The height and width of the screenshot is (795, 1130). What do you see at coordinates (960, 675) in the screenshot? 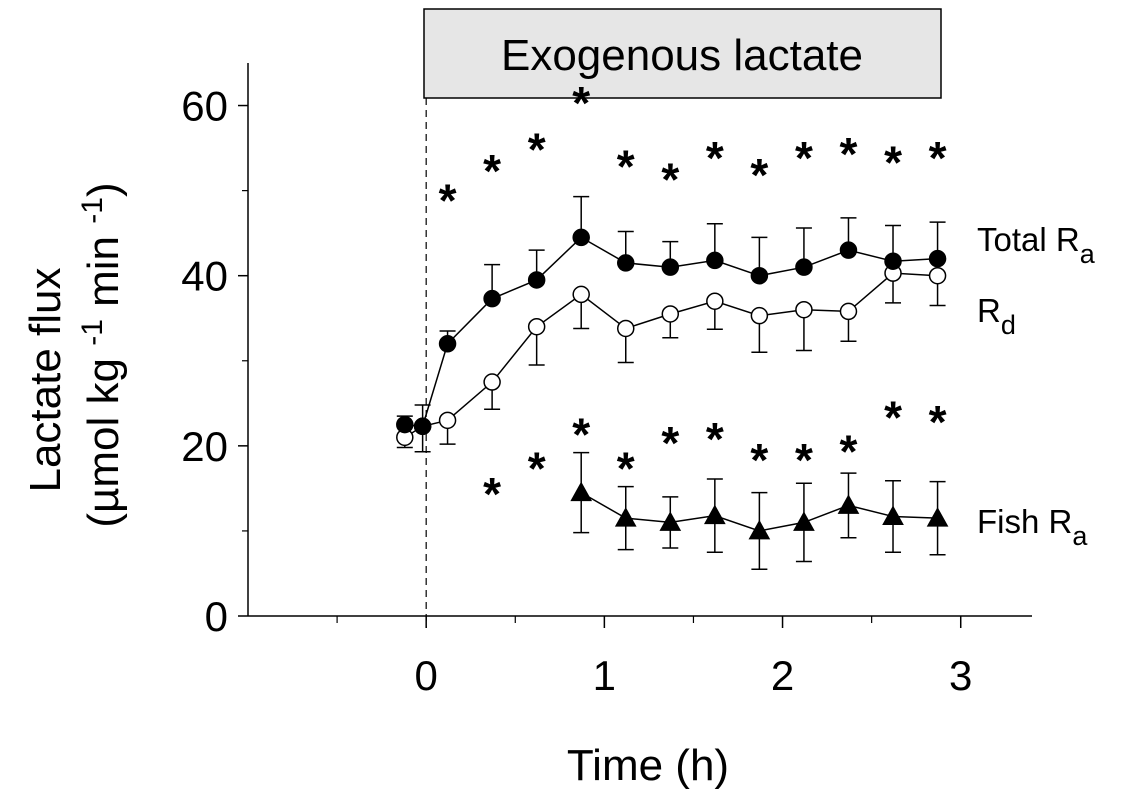
I see `x-tick-label-3: 3` at bounding box center [960, 675].